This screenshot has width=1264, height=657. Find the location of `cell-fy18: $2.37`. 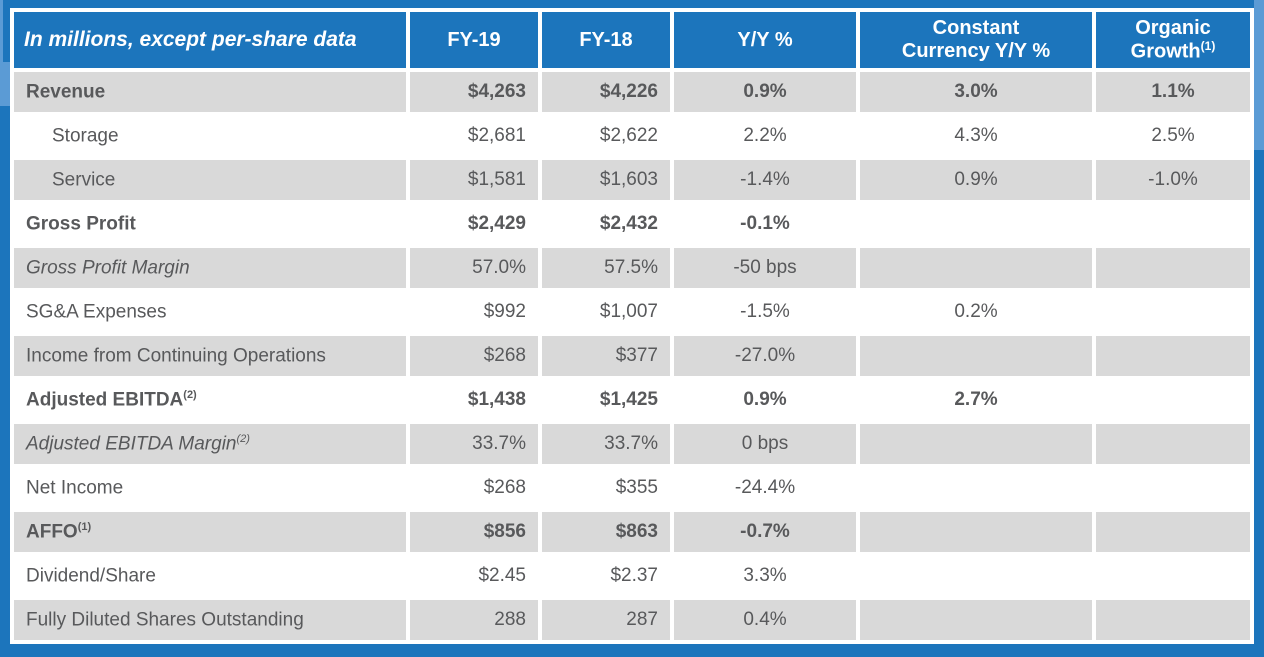

cell-fy18: $2.37 is located at coordinates (634, 575).